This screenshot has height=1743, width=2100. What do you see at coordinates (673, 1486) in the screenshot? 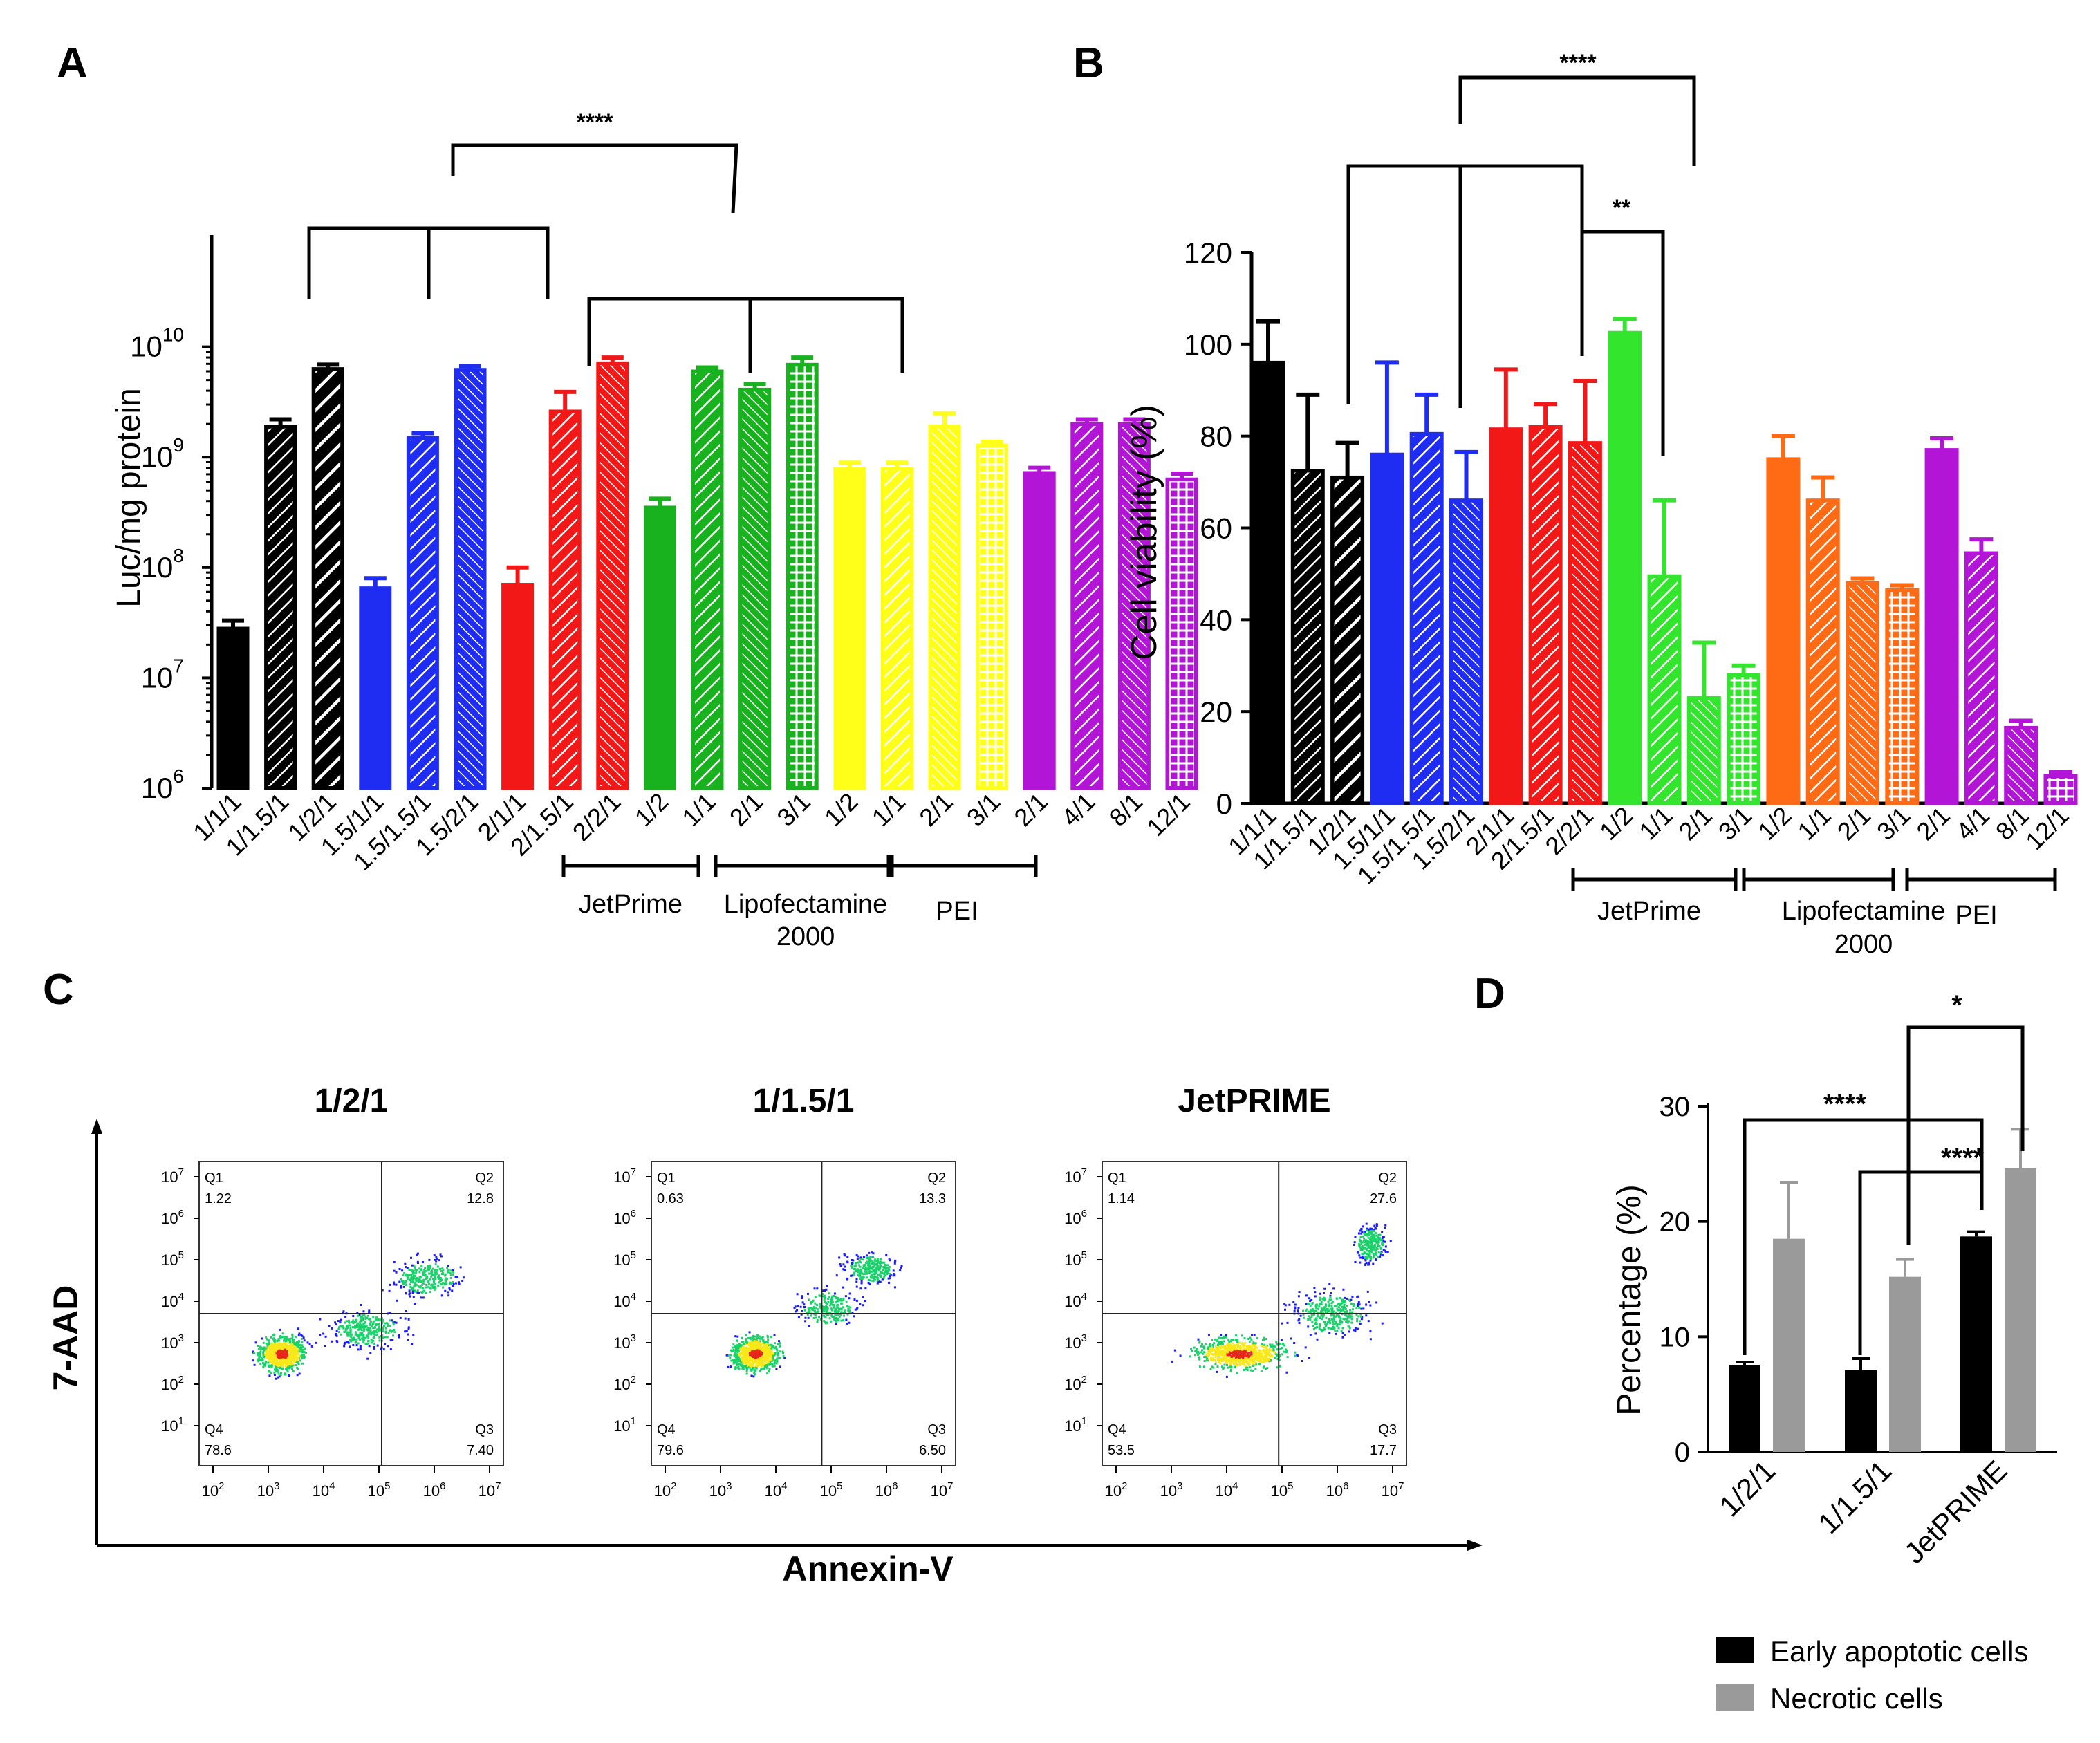
I see `flow-x-tick-exponent: 2` at bounding box center [673, 1486].